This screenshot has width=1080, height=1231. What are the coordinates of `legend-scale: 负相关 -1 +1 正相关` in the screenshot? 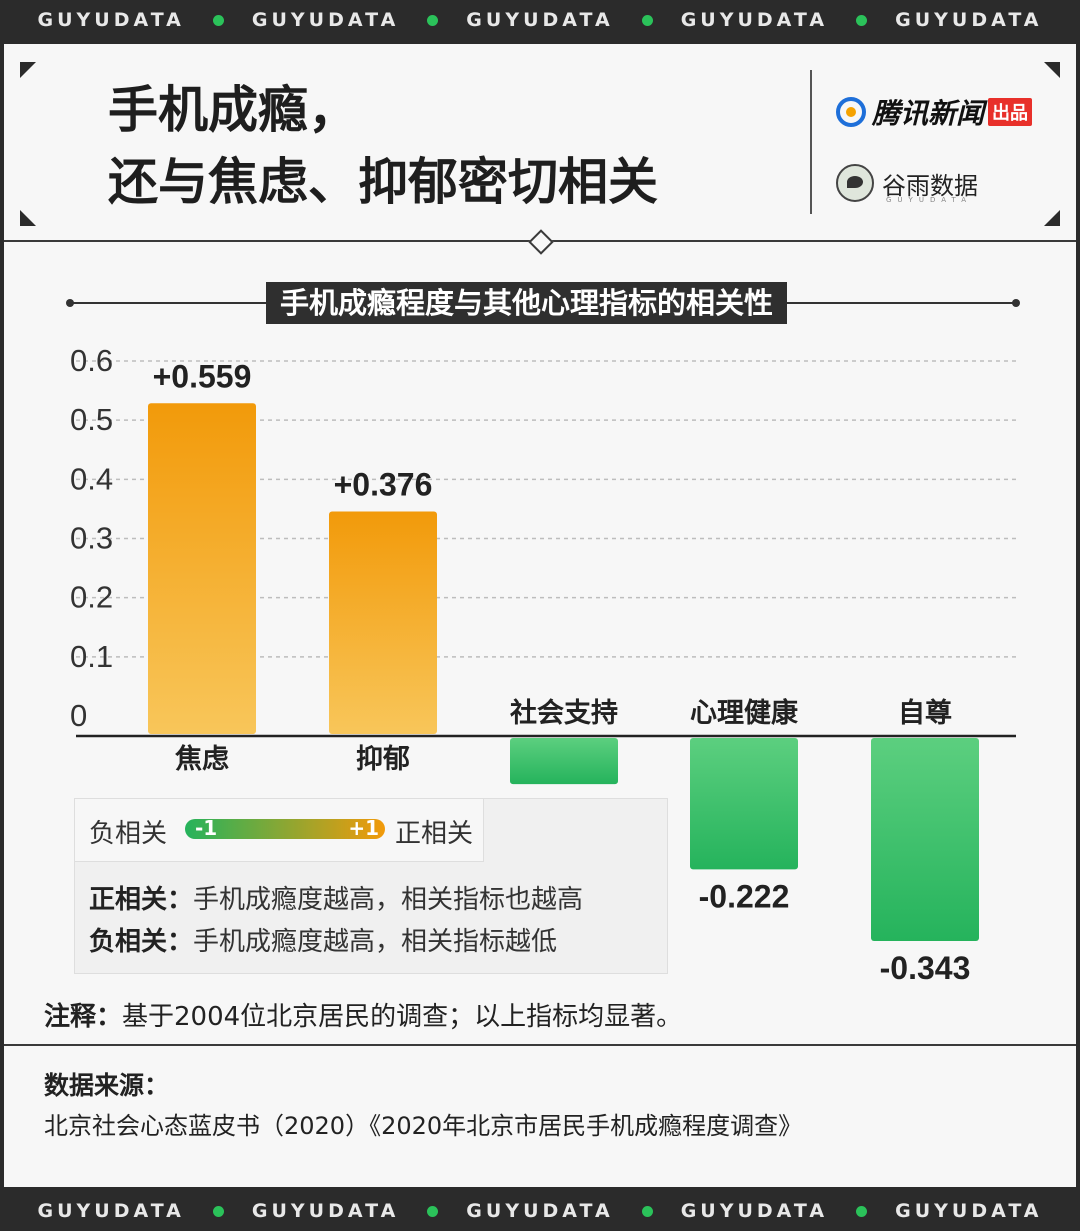 It's located at (279, 830).